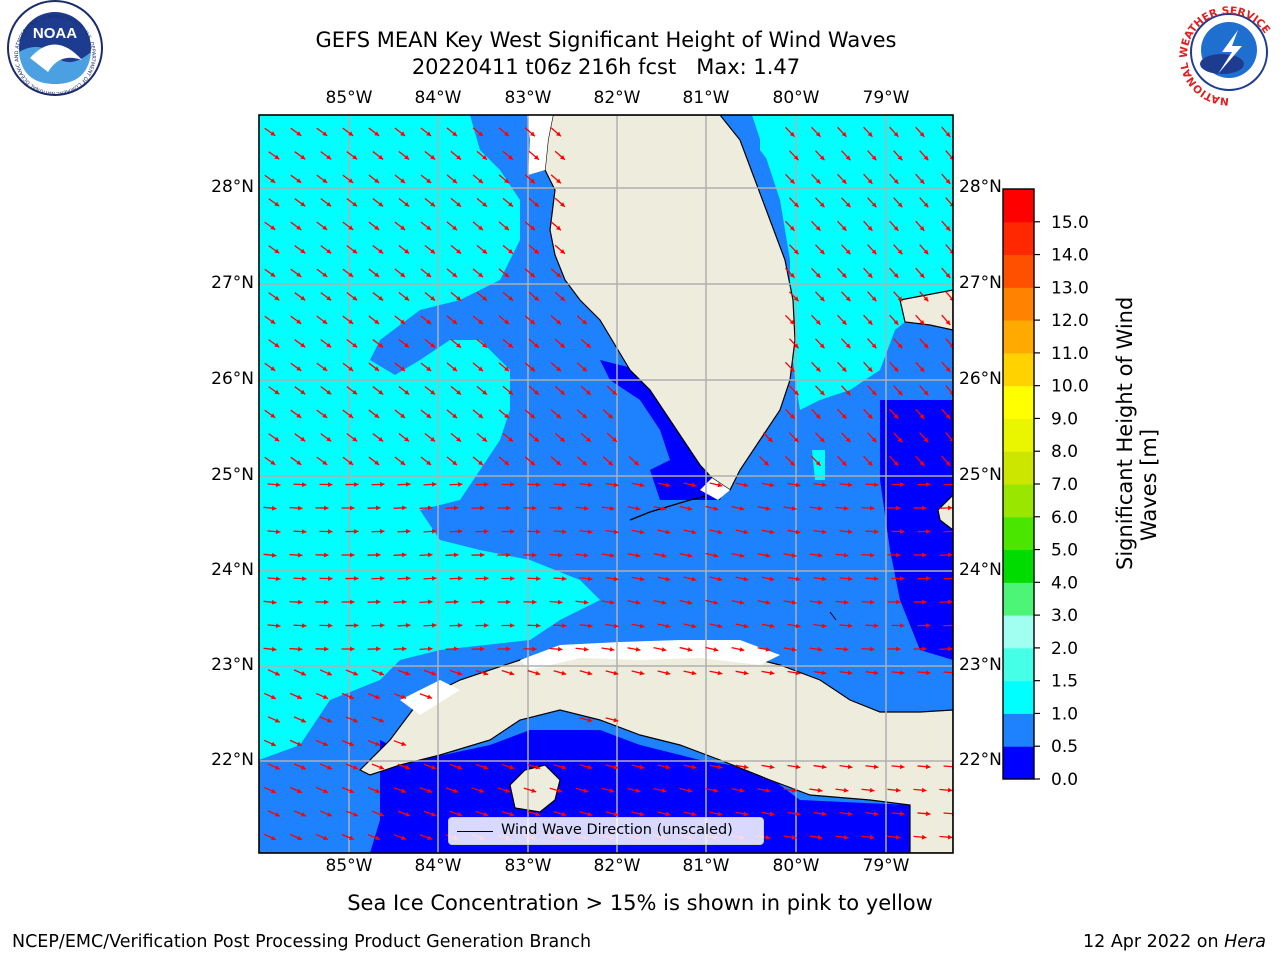  I want to click on colorbar-tick-label: 4.0, so click(1064, 583).